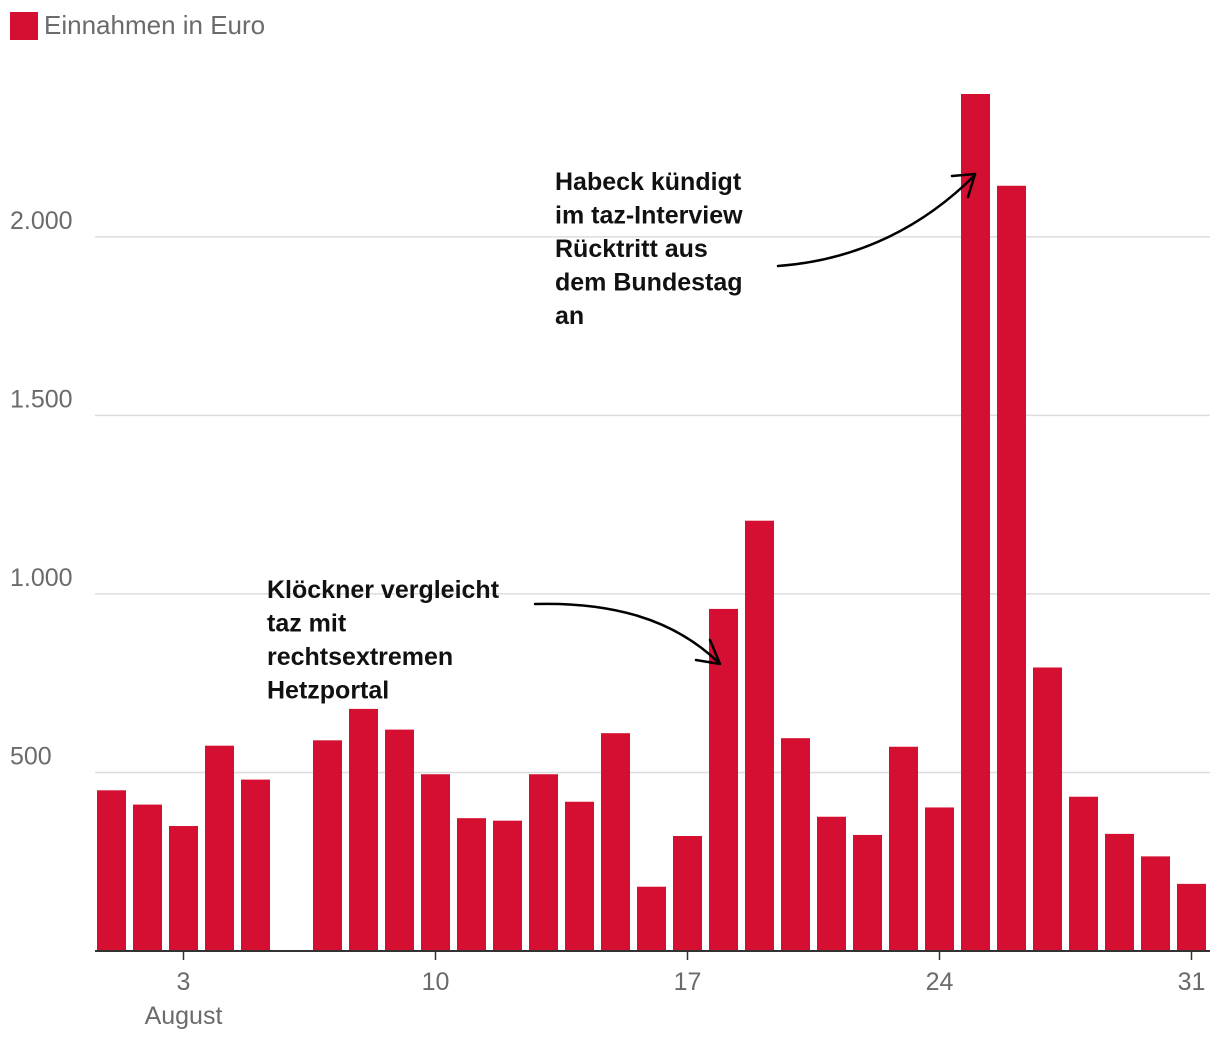 The height and width of the screenshot is (1050, 1220). What do you see at coordinates (649, 216) in the screenshot?
I see `annotation-2-line: im taz-Interview` at bounding box center [649, 216].